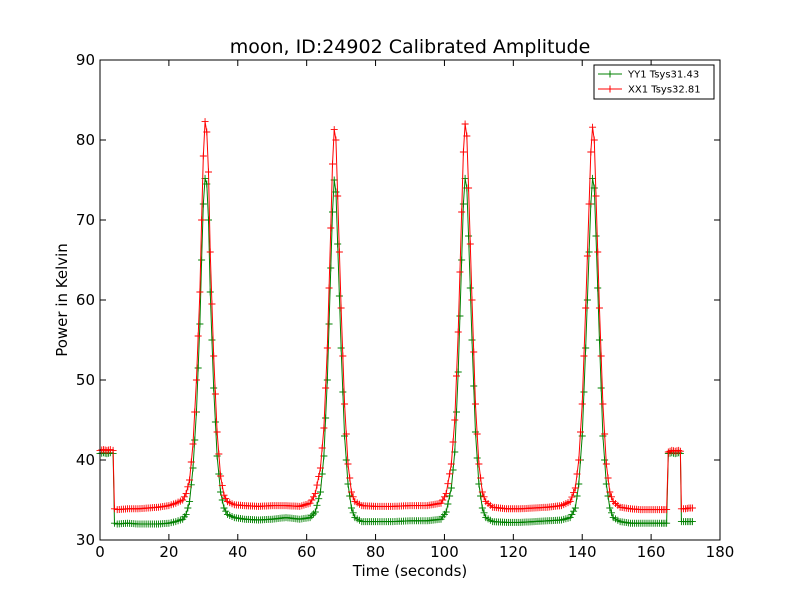  I want to click on y-tick-label: 80, so click(85, 140).